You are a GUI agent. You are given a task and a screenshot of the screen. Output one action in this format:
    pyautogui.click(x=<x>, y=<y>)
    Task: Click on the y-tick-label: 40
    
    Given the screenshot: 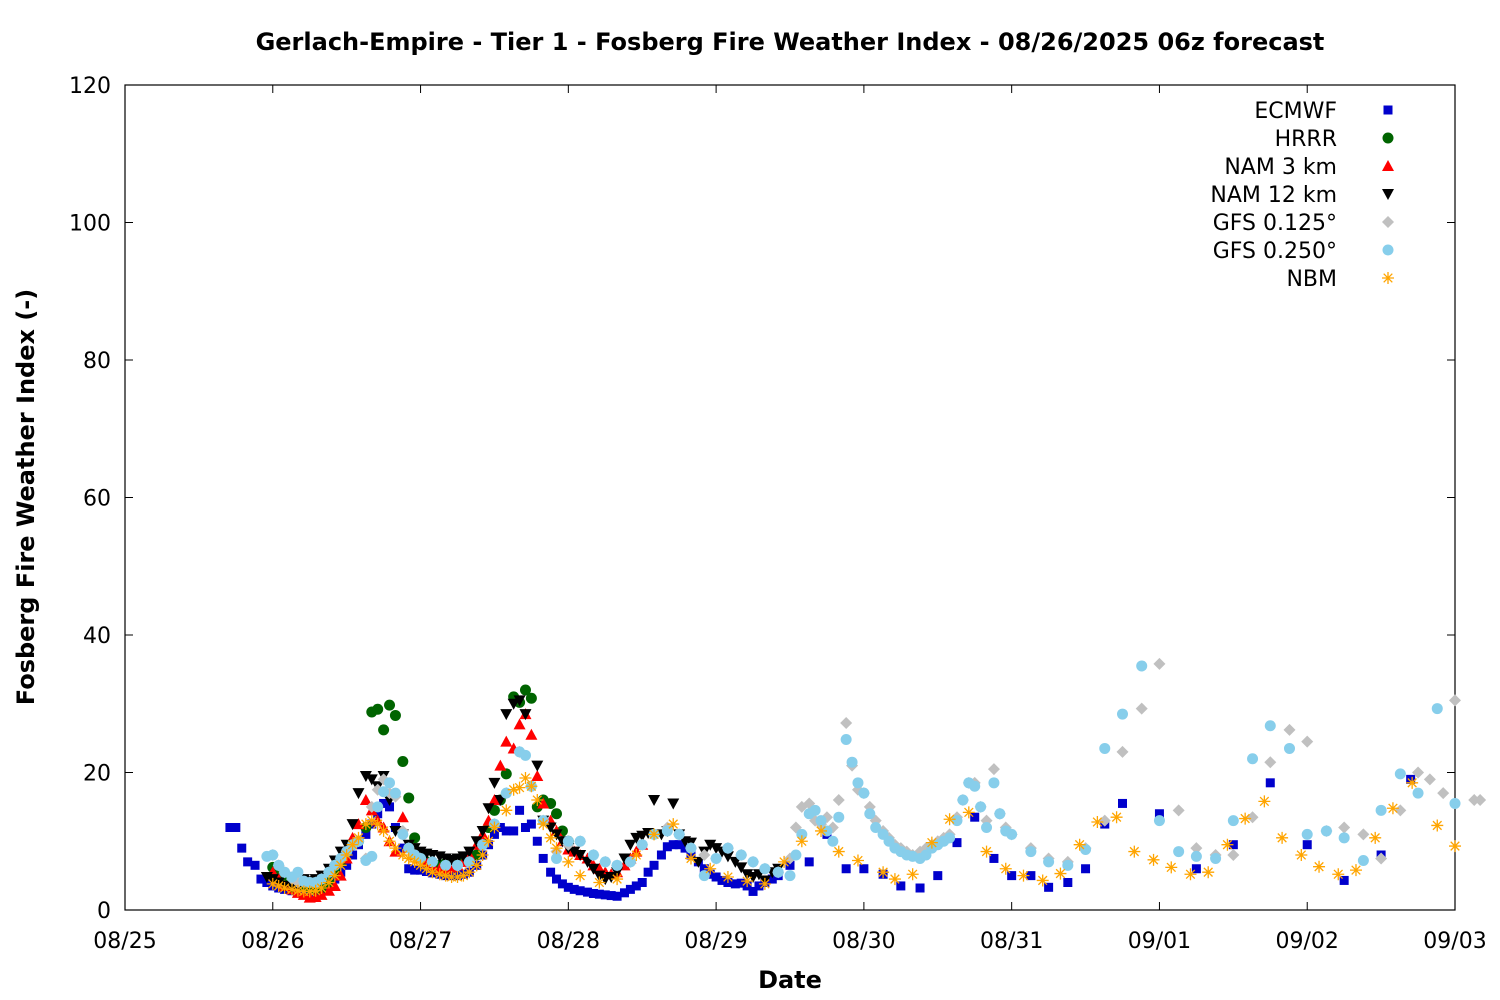 What is the action you would take?
    pyautogui.click(x=97, y=636)
    